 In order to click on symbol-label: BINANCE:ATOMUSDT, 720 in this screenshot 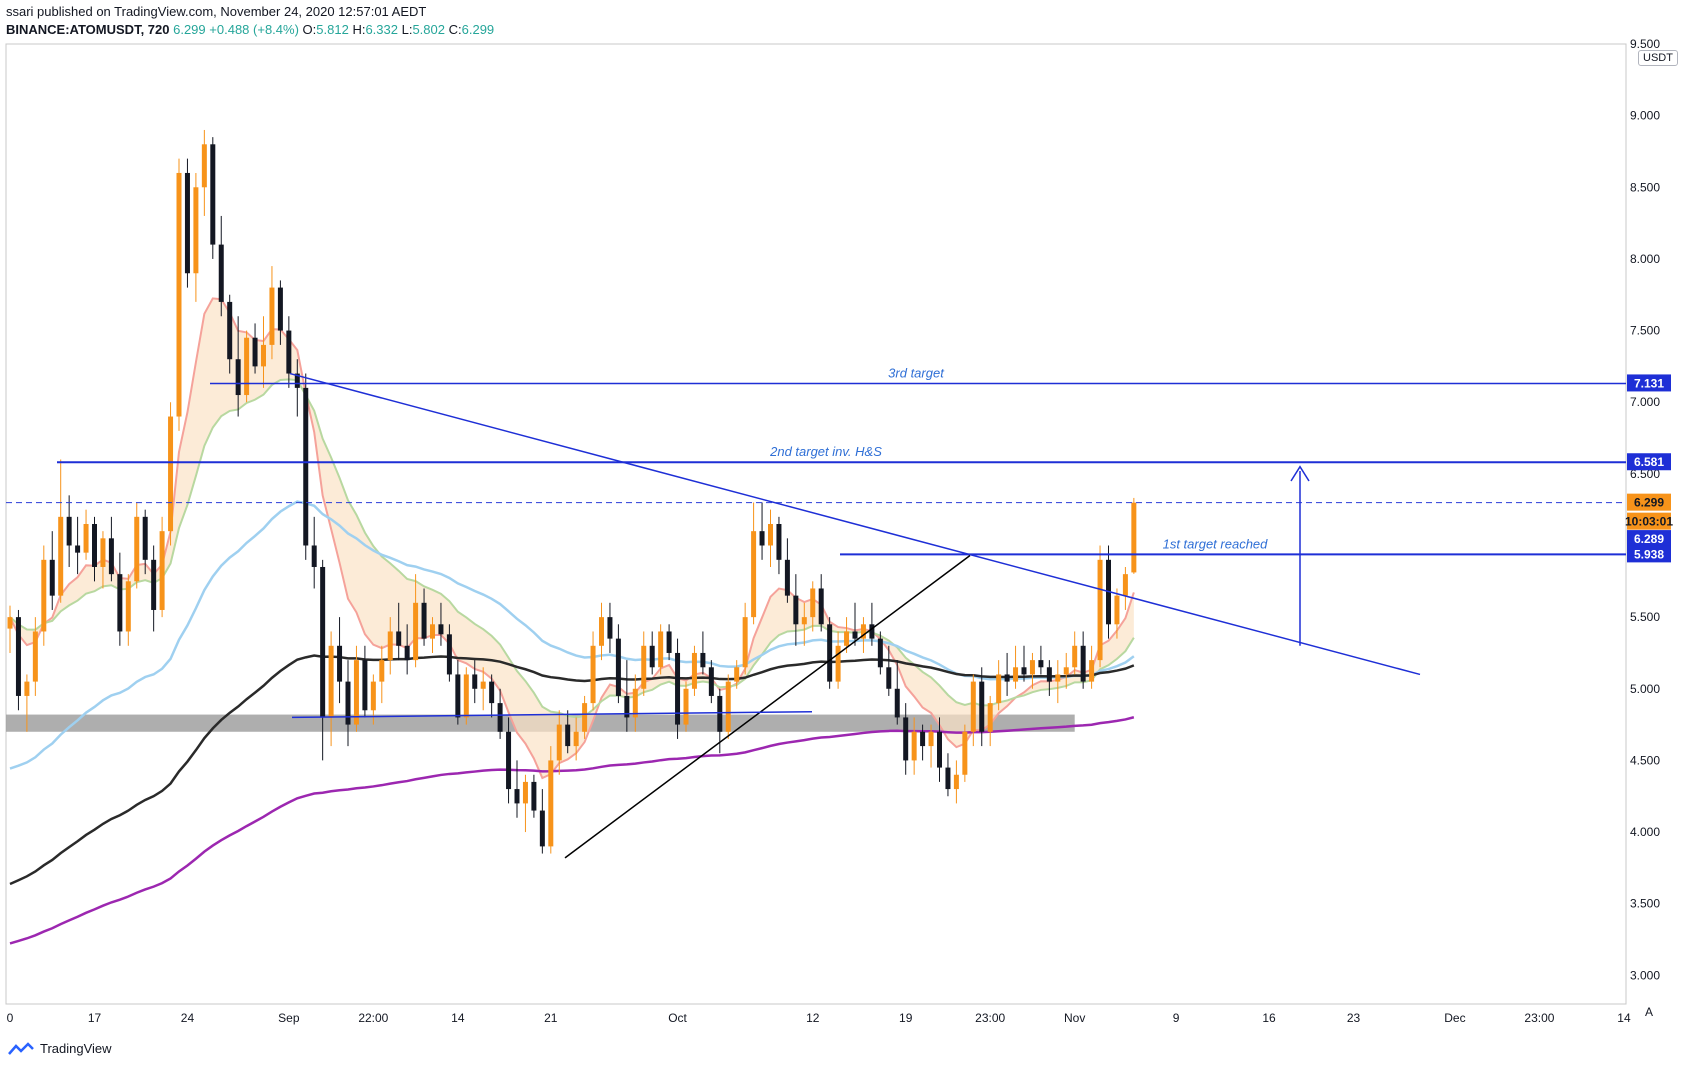, I will do `click(88, 29)`.